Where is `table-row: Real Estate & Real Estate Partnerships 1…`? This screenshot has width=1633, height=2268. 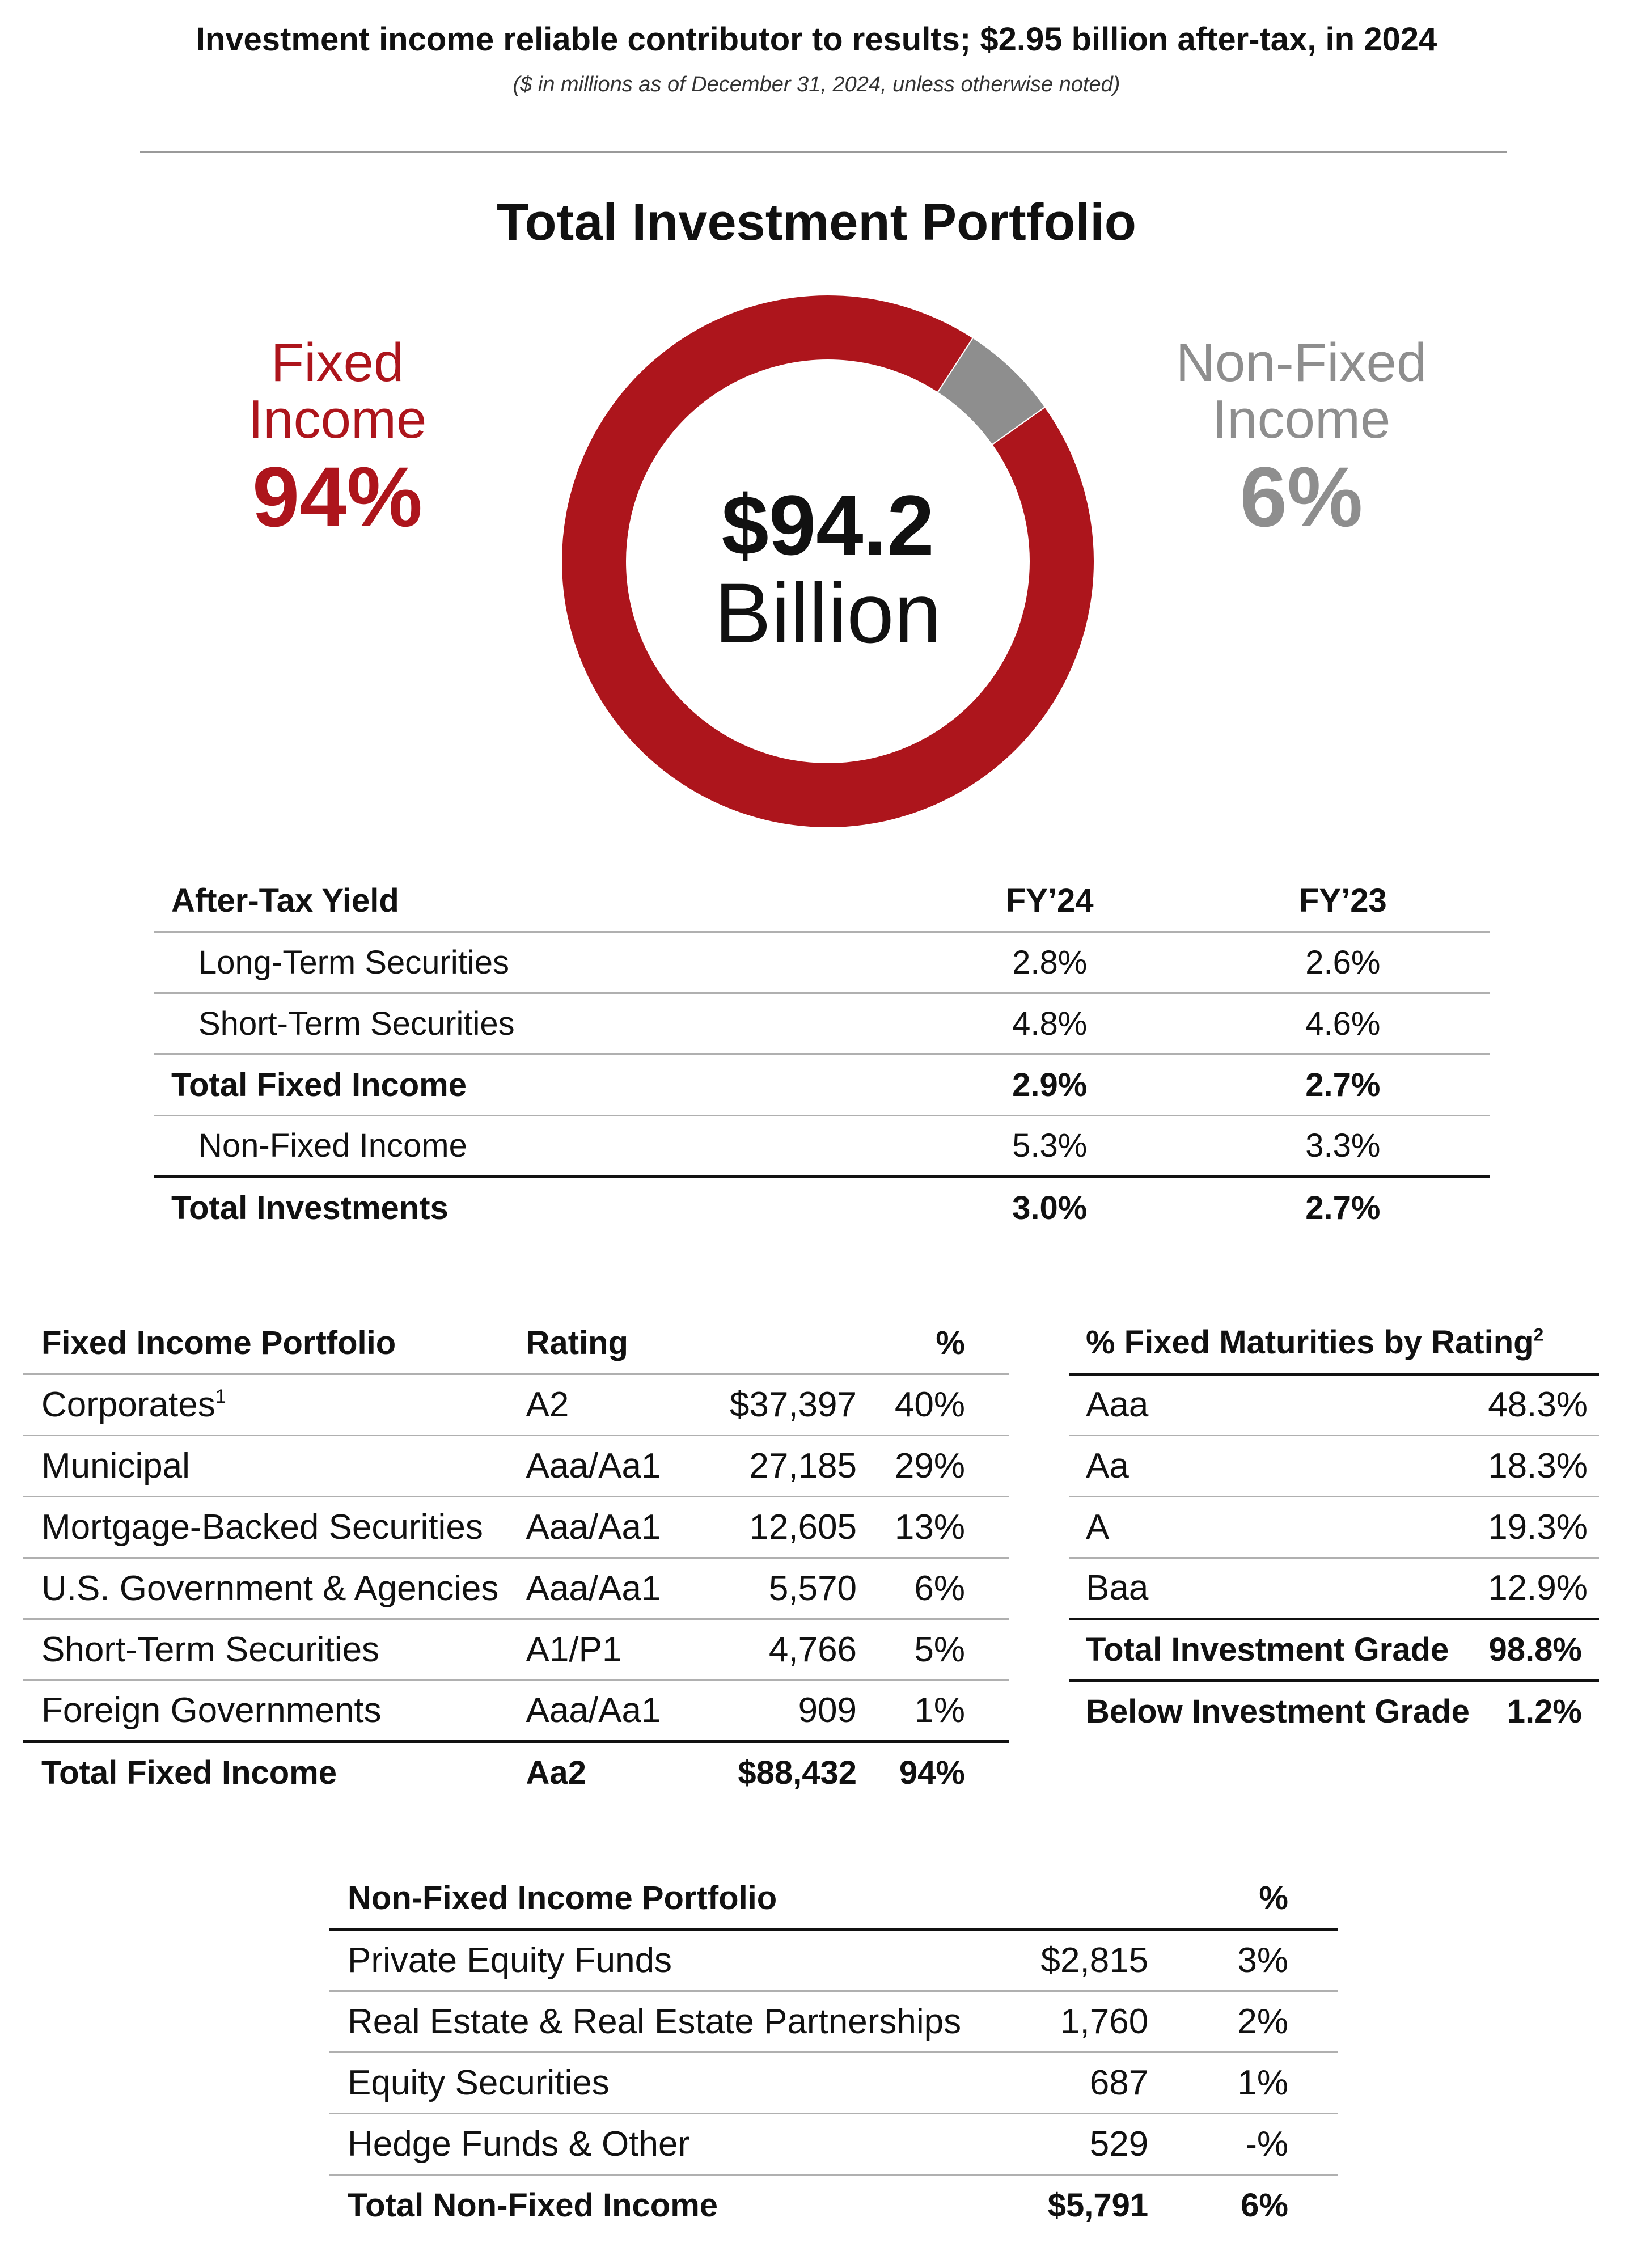 table-row: Real Estate & Real Estate Partnerships 1… is located at coordinates (833, 2022).